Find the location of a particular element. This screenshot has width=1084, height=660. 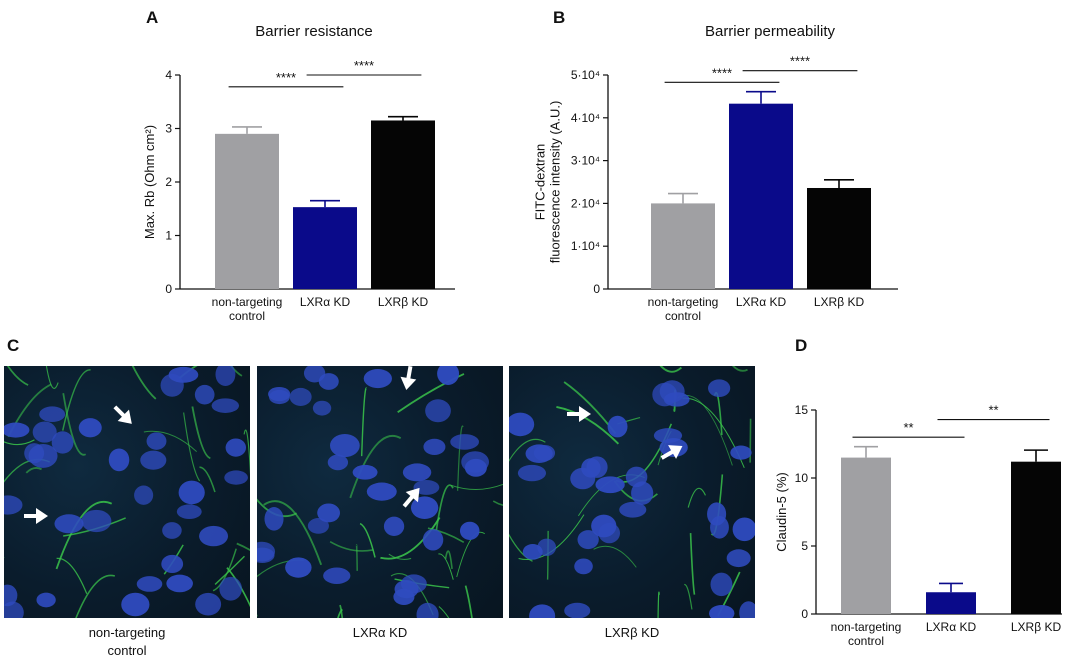

micrograph-control is located at coordinates (127, 492).